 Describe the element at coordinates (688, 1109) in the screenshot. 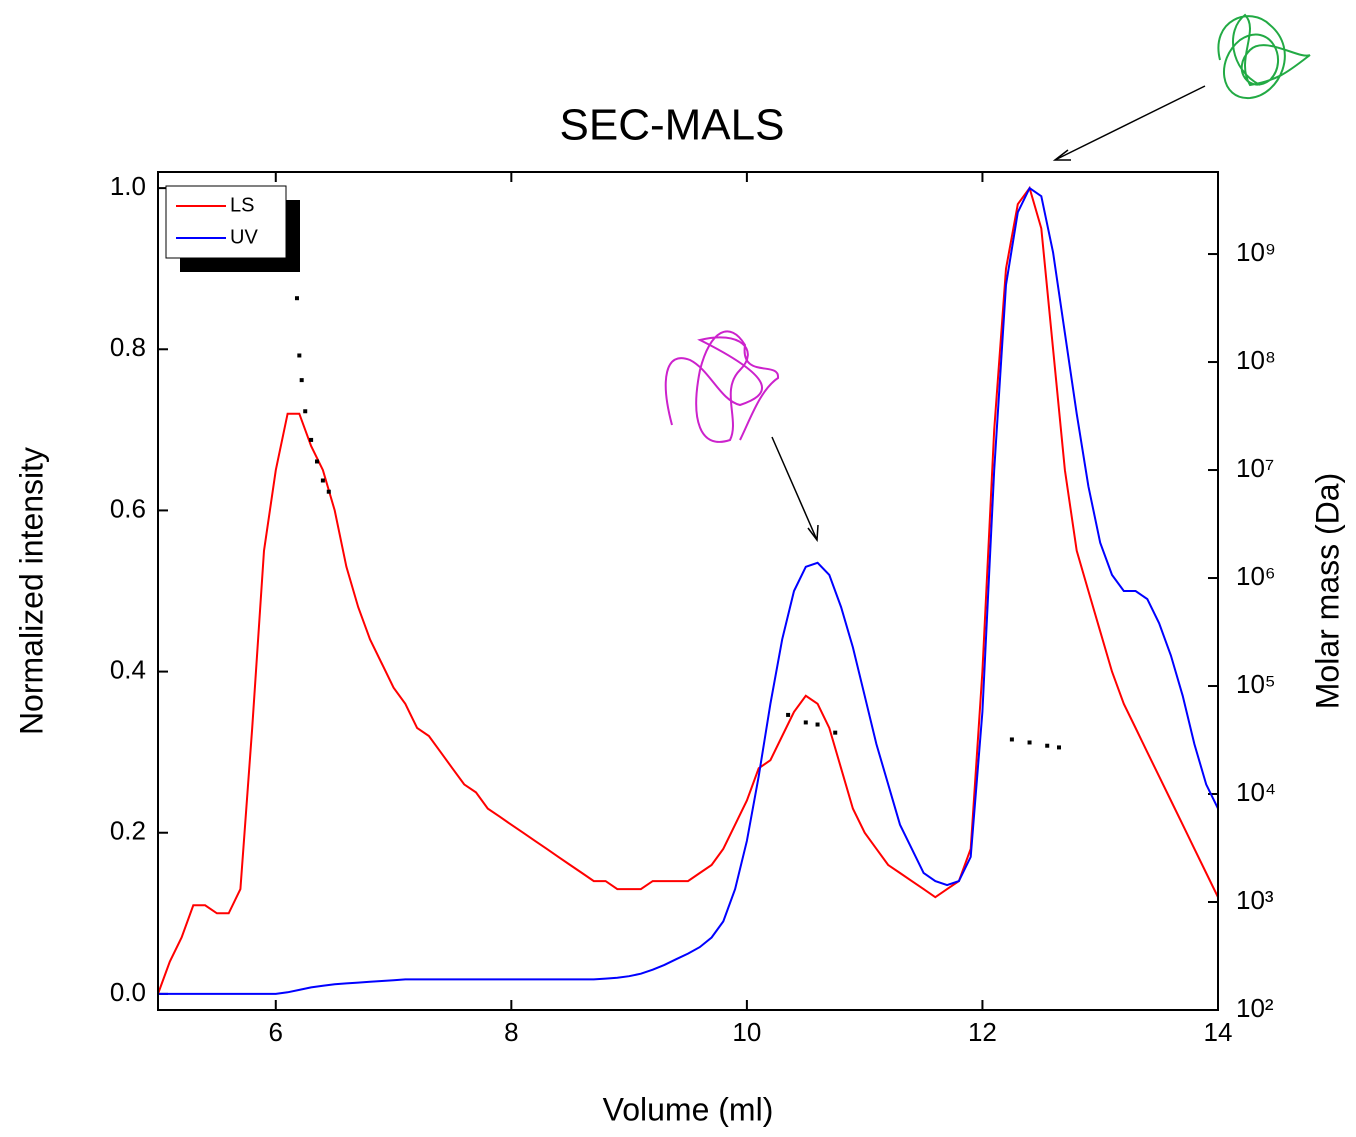

I see `x-axis-label: Volume (ml)` at that location.